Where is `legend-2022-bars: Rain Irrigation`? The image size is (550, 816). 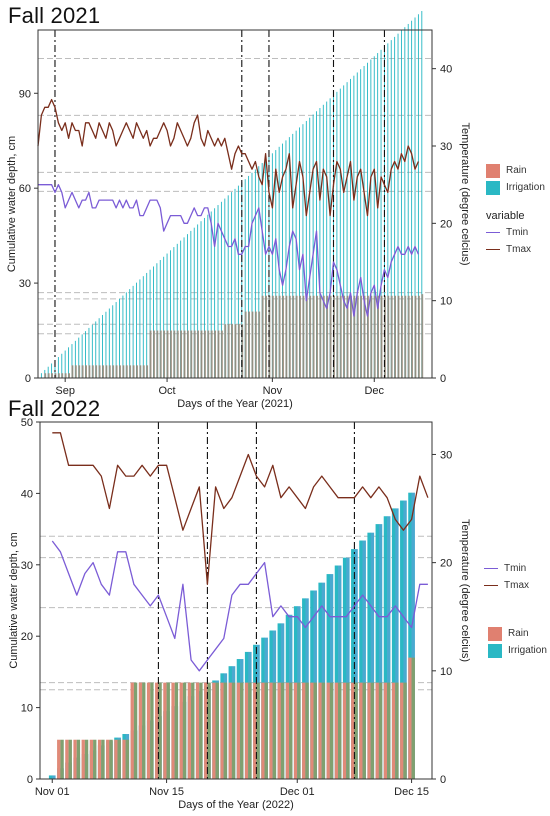 legend-2022-bars: Rain Irrigation is located at coordinates (517, 642).